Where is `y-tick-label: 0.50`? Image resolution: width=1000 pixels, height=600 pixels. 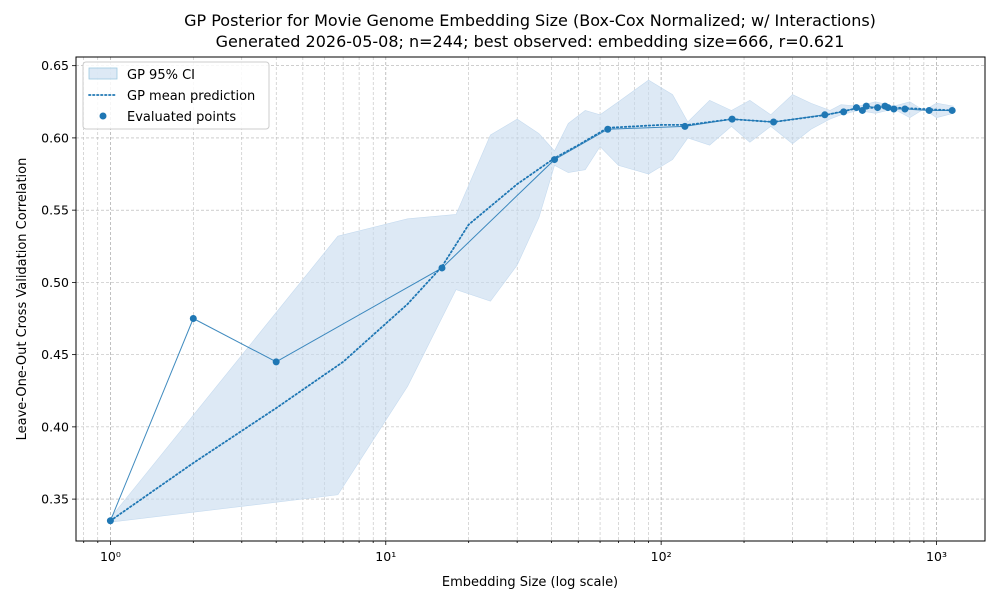
y-tick-label: 0.50 is located at coordinates (55, 282).